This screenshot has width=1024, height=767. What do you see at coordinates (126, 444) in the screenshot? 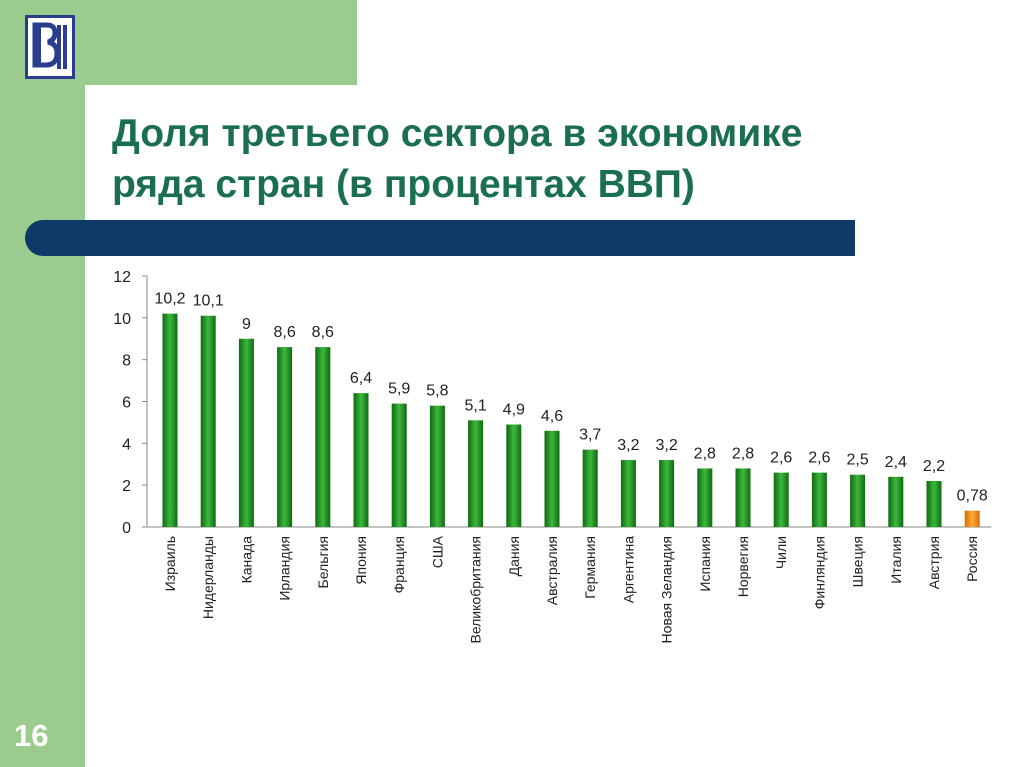
I see `y-tick-label: 4` at bounding box center [126, 444].